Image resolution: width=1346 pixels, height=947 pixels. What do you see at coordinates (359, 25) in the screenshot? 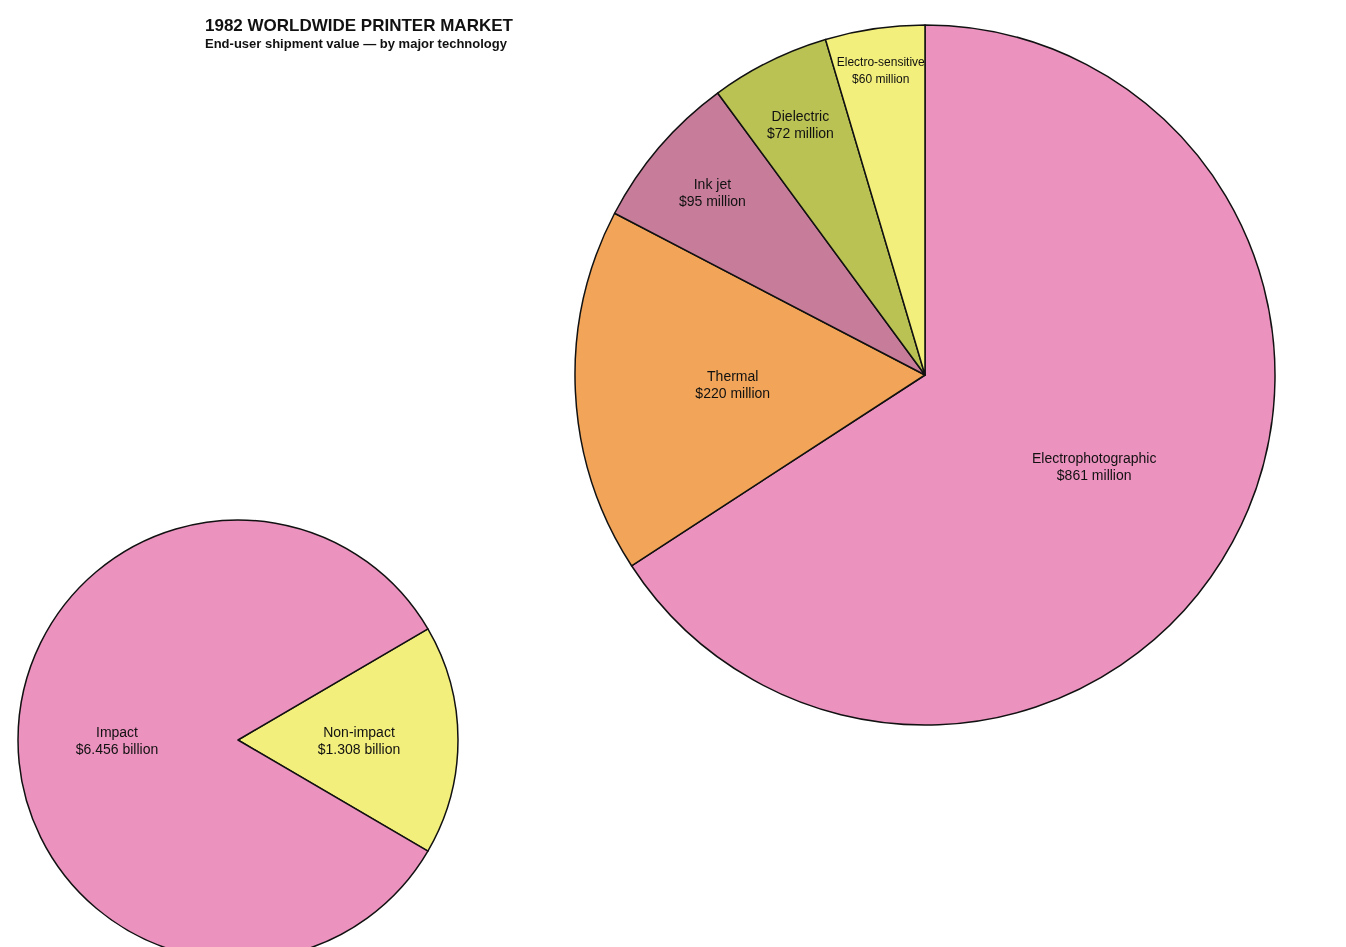
I see `chart-title: 1982 WORLDWIDE PRINTER MARKET` at bounding box center [359, 25].